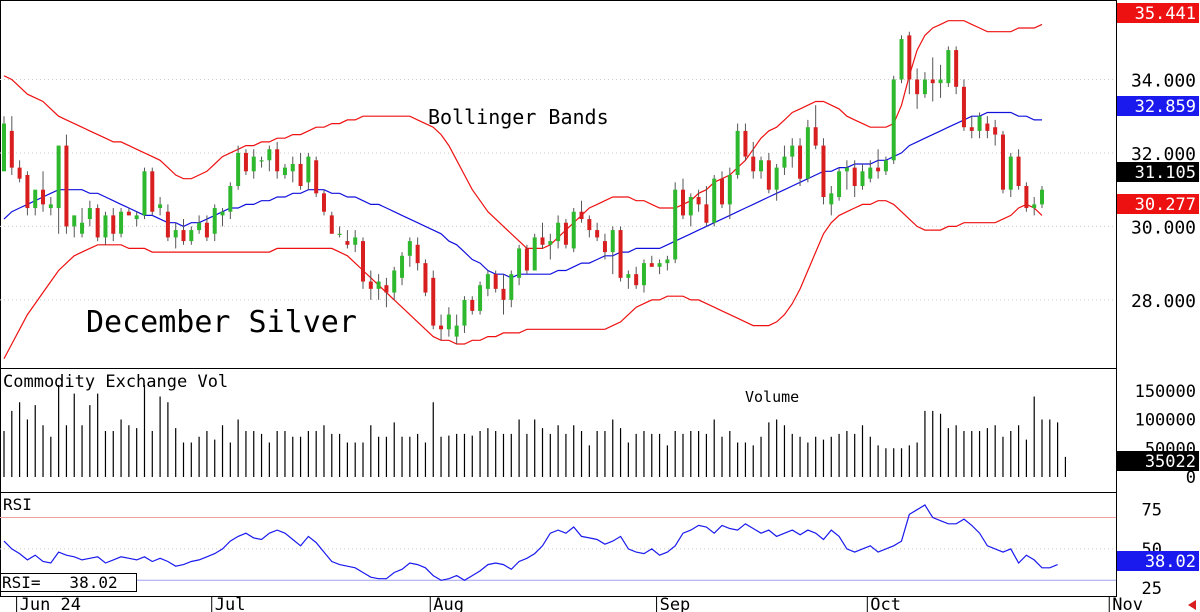 The width and height of the screenshot is (1200, 612). Describe the element at coordinates (1165, 107) in the screenshot. I see `sma-tag-text: 32.859` at that location.